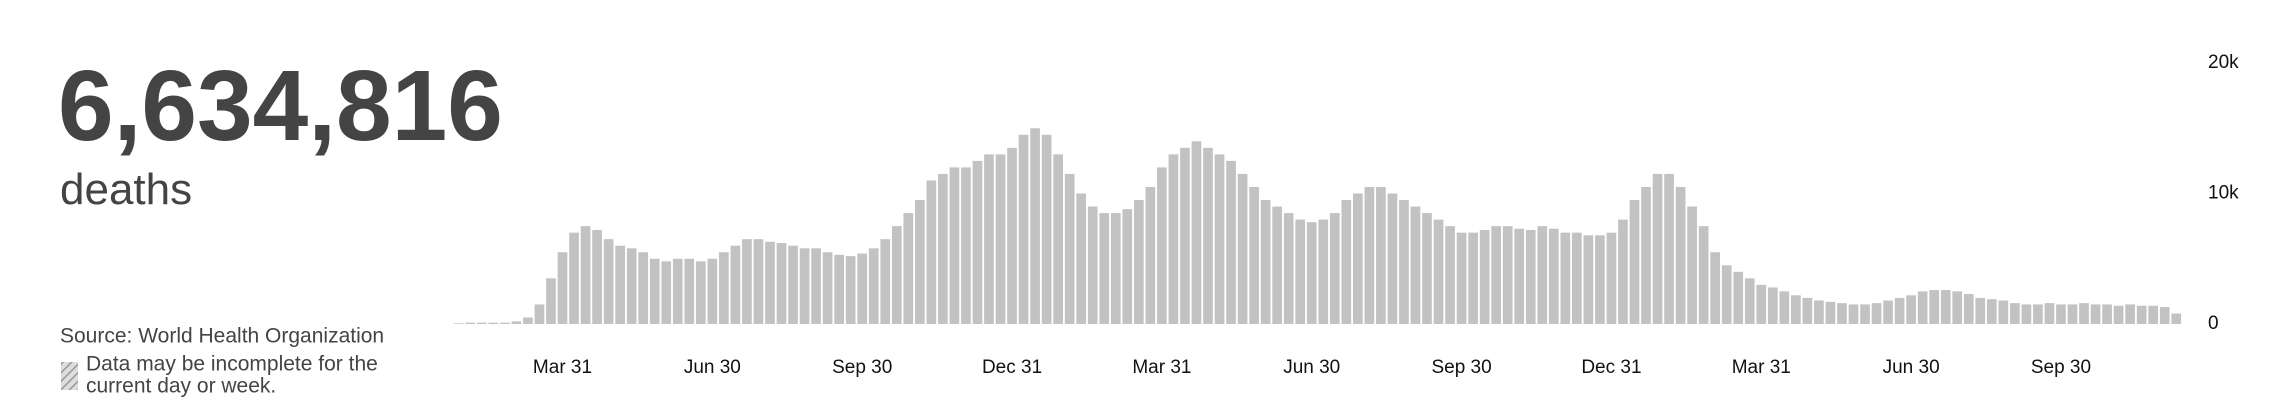 The height and width of the screenshot is (420, 2290). I want to click on incomplete-icon, so click(69, 376).